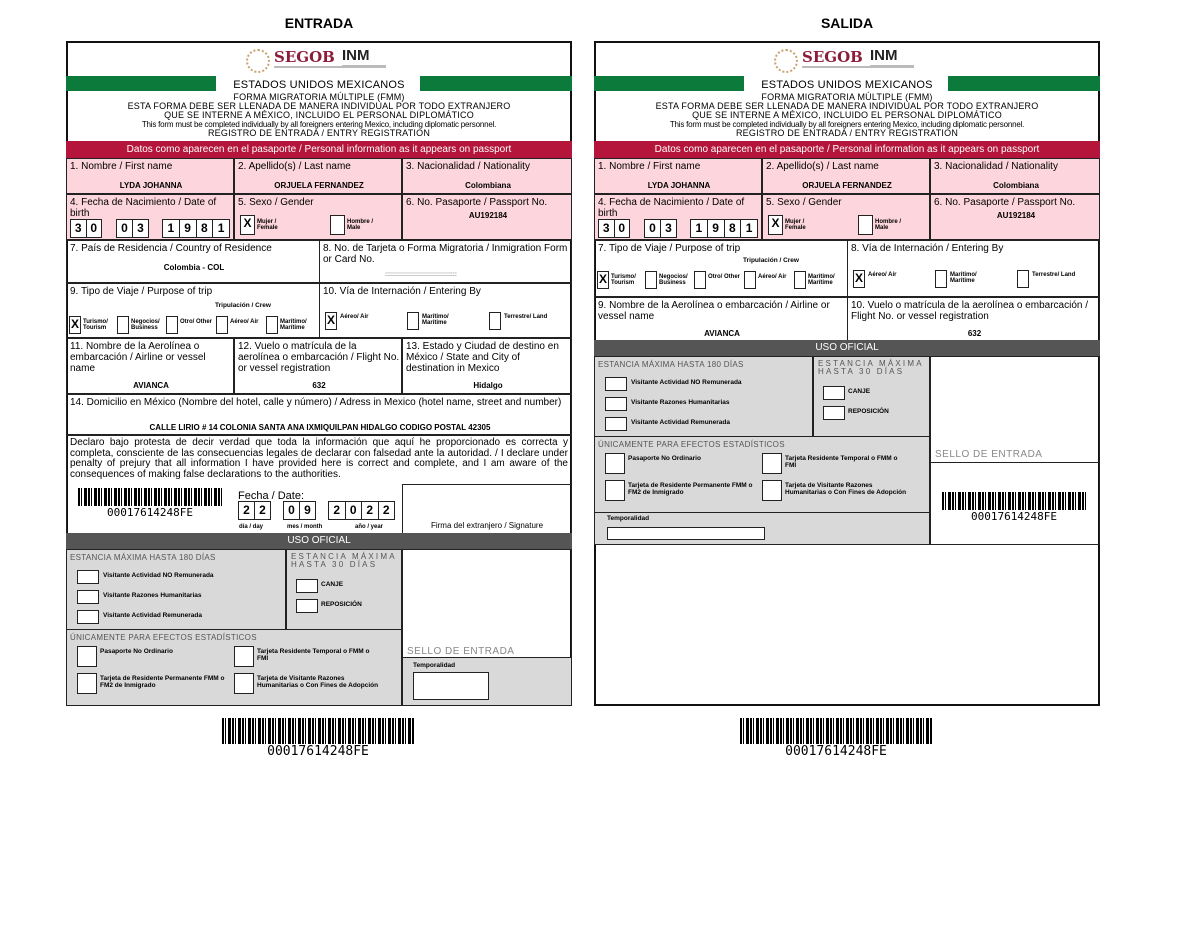 The image size is (1200, 927). Describe the element at coordinates (847, 85) in the screenshot. I see `country-title: ESTADOS UNIDOS MEXICANOS` at that location.